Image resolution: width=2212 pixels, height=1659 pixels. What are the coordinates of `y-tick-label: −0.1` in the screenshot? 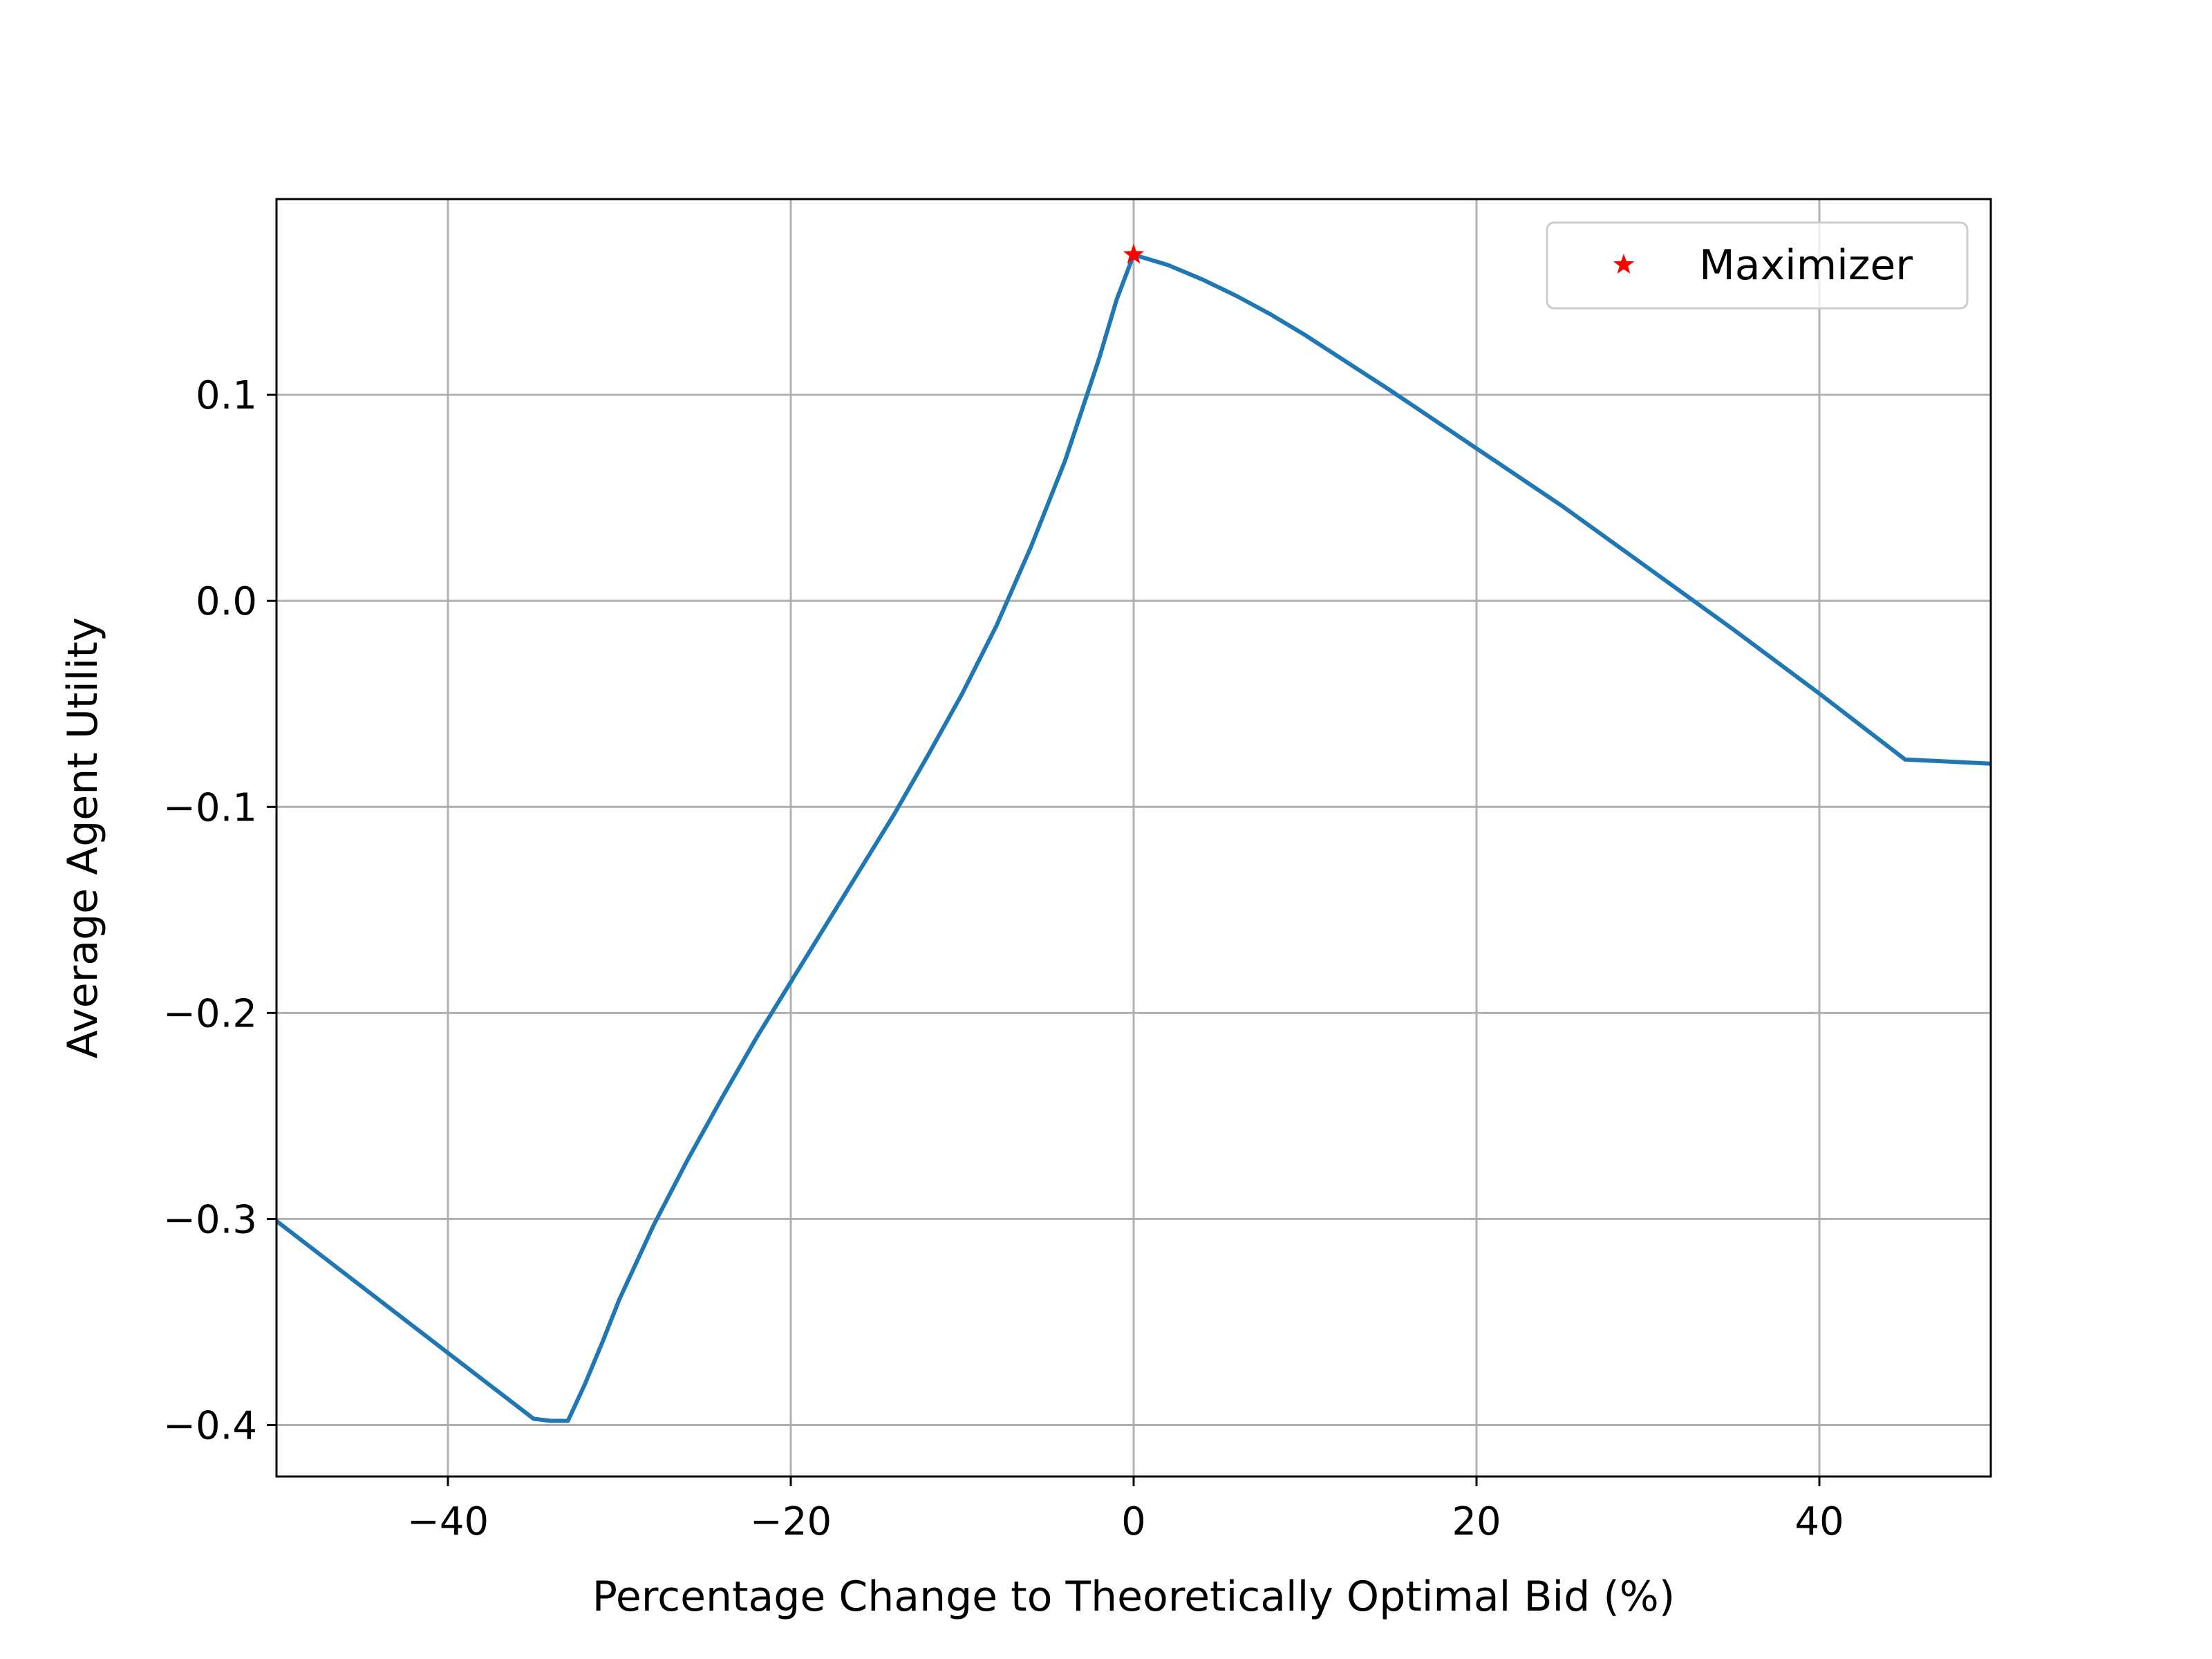 It's located at (210, 807).